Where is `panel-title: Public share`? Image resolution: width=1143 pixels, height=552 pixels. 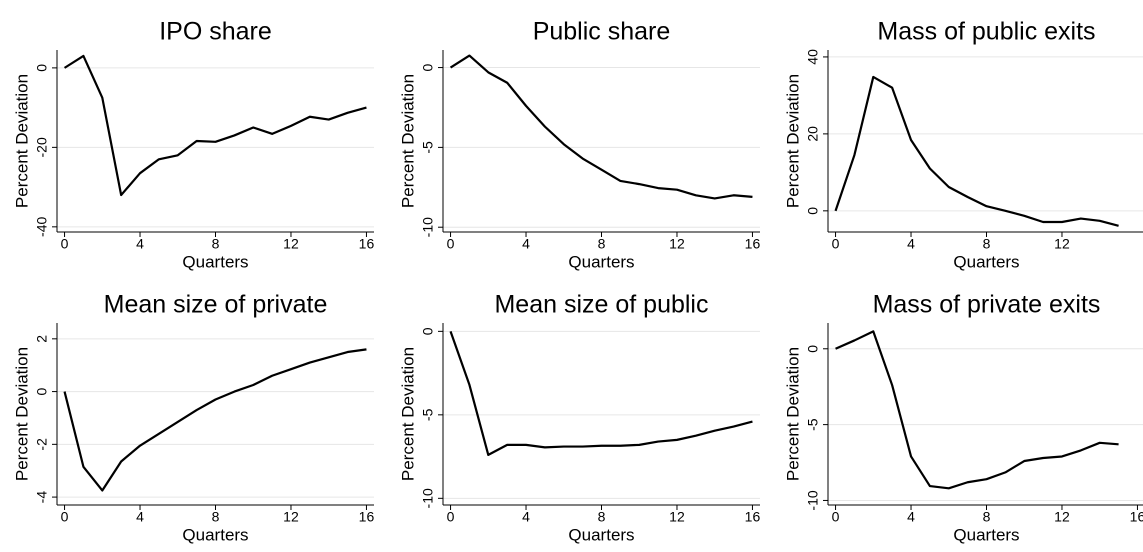
panel-title: Public share is located at coordinates (602, 32).